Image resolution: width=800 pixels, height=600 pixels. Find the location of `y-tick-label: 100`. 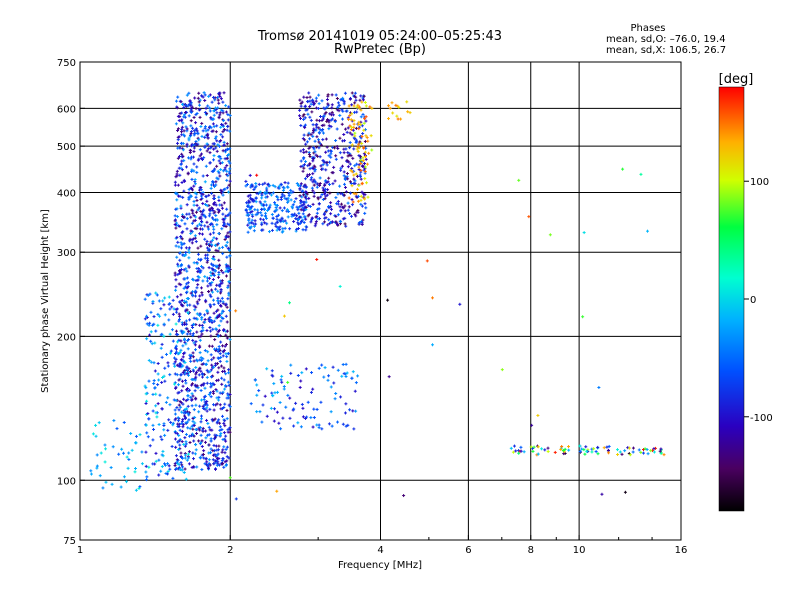

y-tick-label: 100 is located at coordinates (66, 481).